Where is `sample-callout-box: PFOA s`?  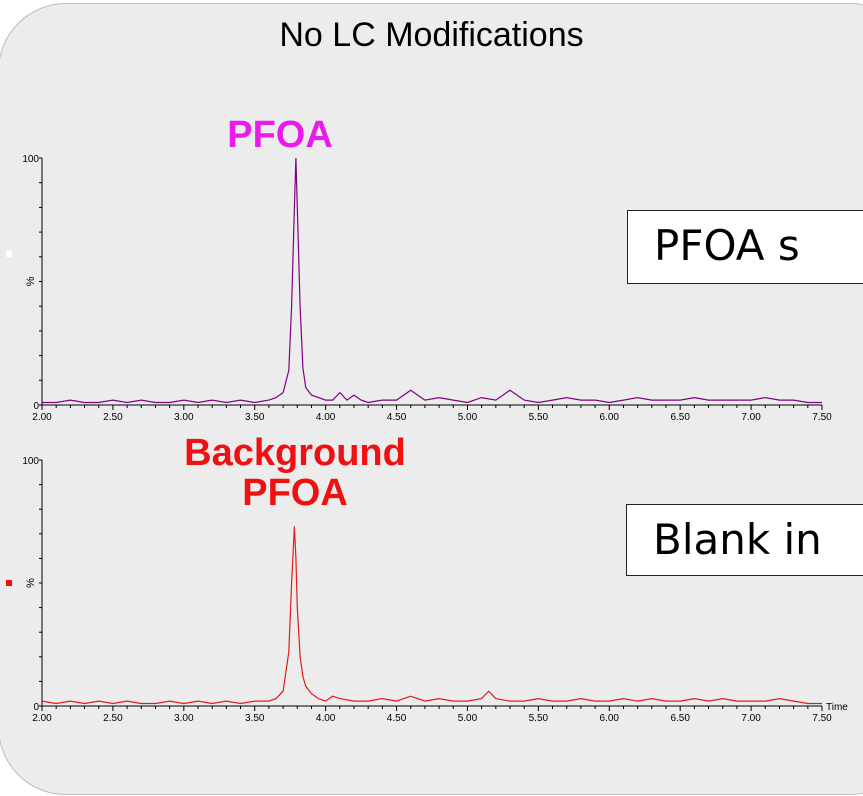 sample-callout-box: PFOA s is located at coordinates (745, 247).